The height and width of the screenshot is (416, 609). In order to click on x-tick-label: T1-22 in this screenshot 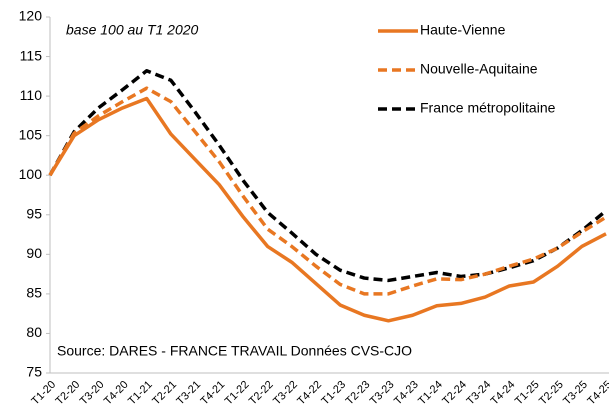, I will do `click(237, 393)`.